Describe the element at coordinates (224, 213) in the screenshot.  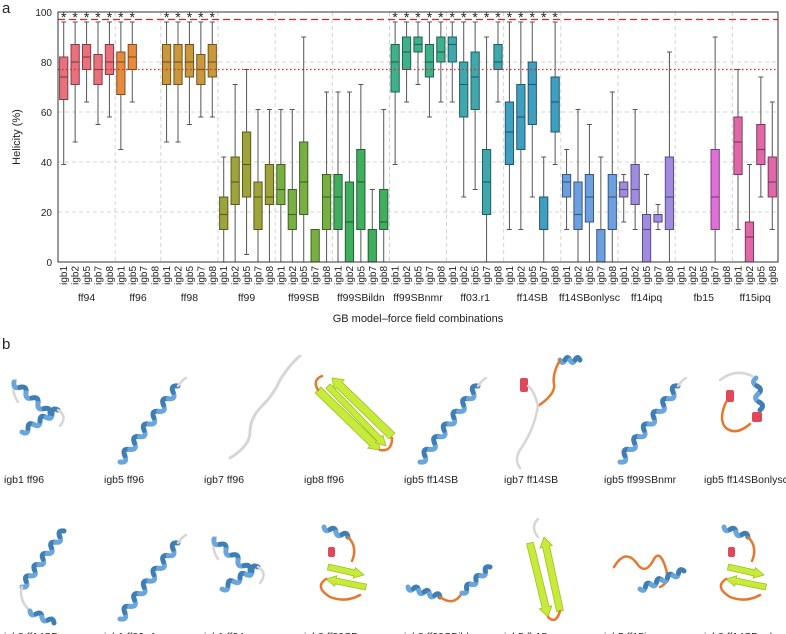
I see `box-ff99-igb1` at that location.